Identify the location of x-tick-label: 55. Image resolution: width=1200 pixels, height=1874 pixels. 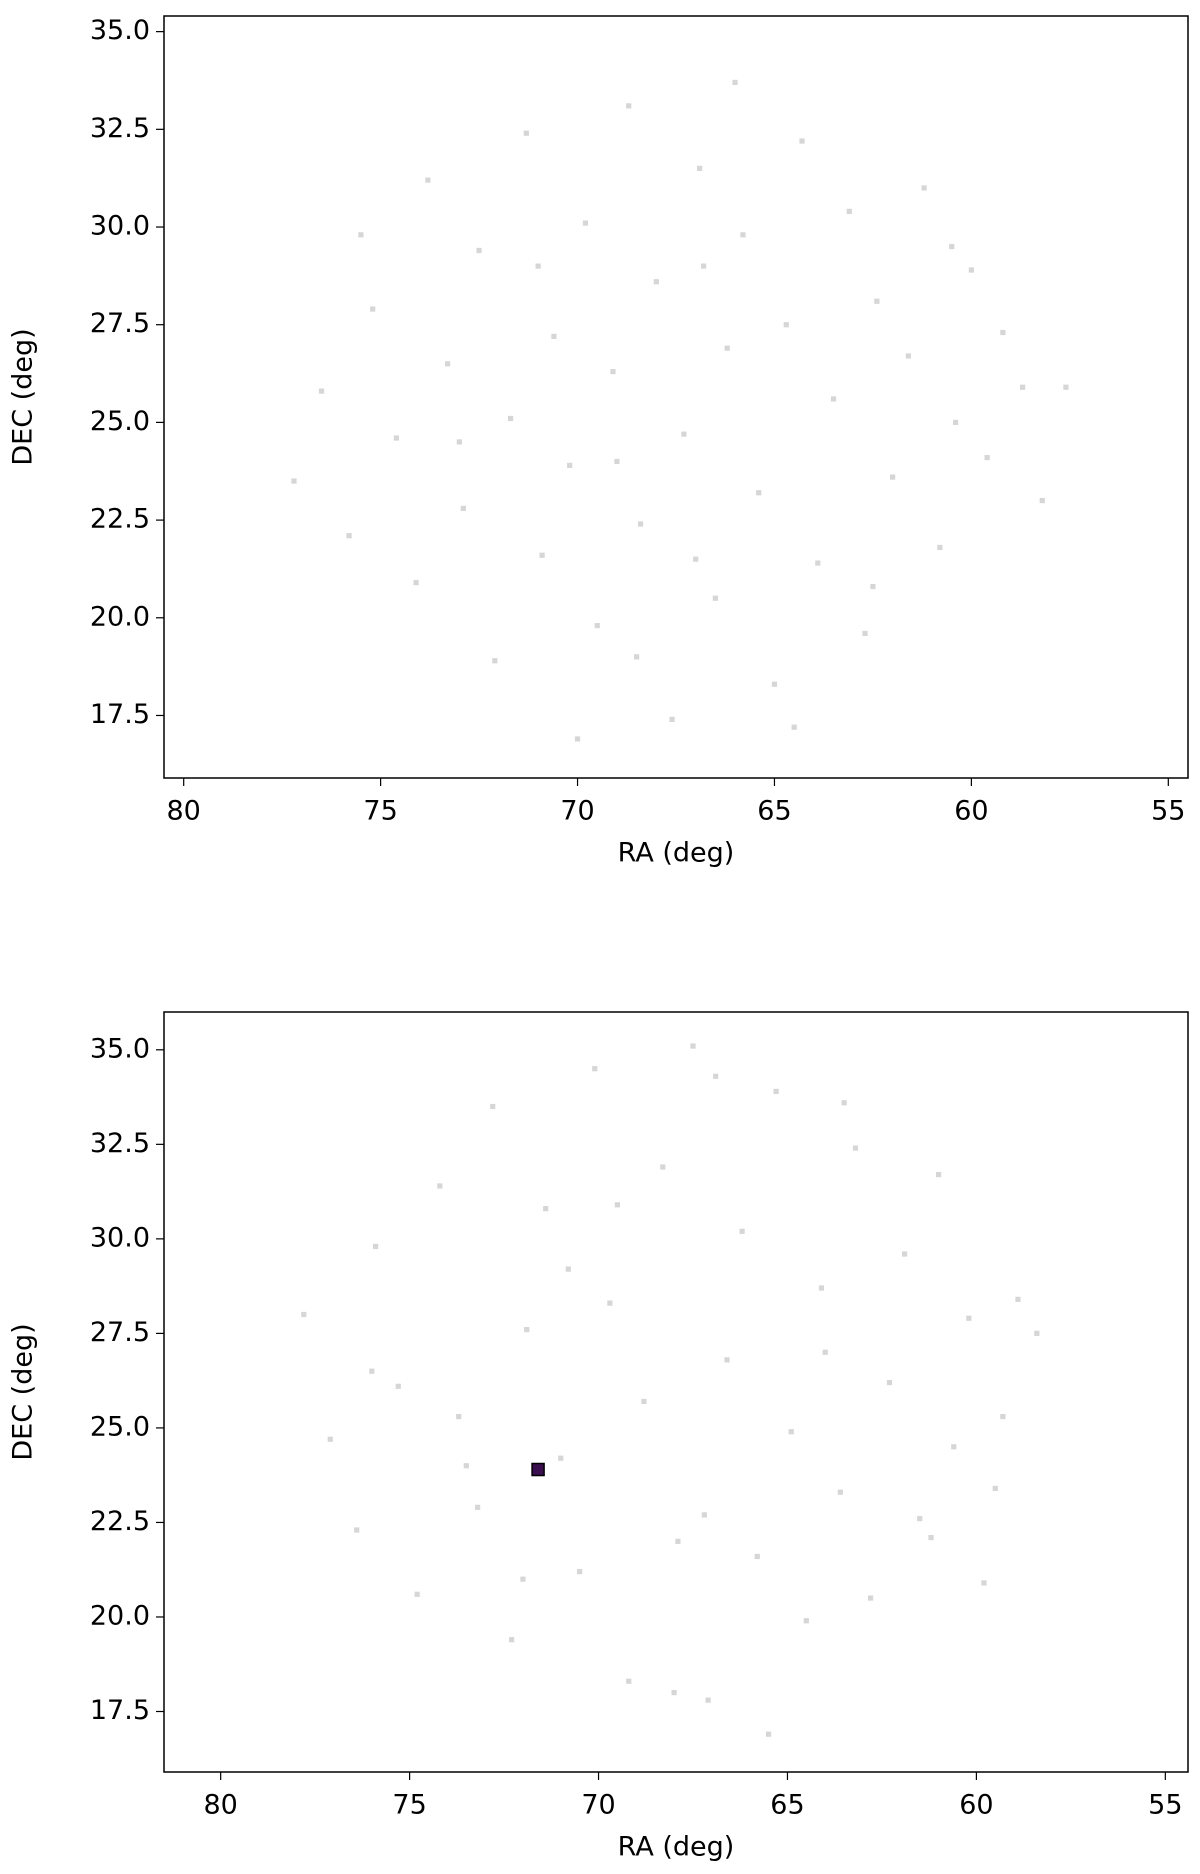
(1165, 1805).